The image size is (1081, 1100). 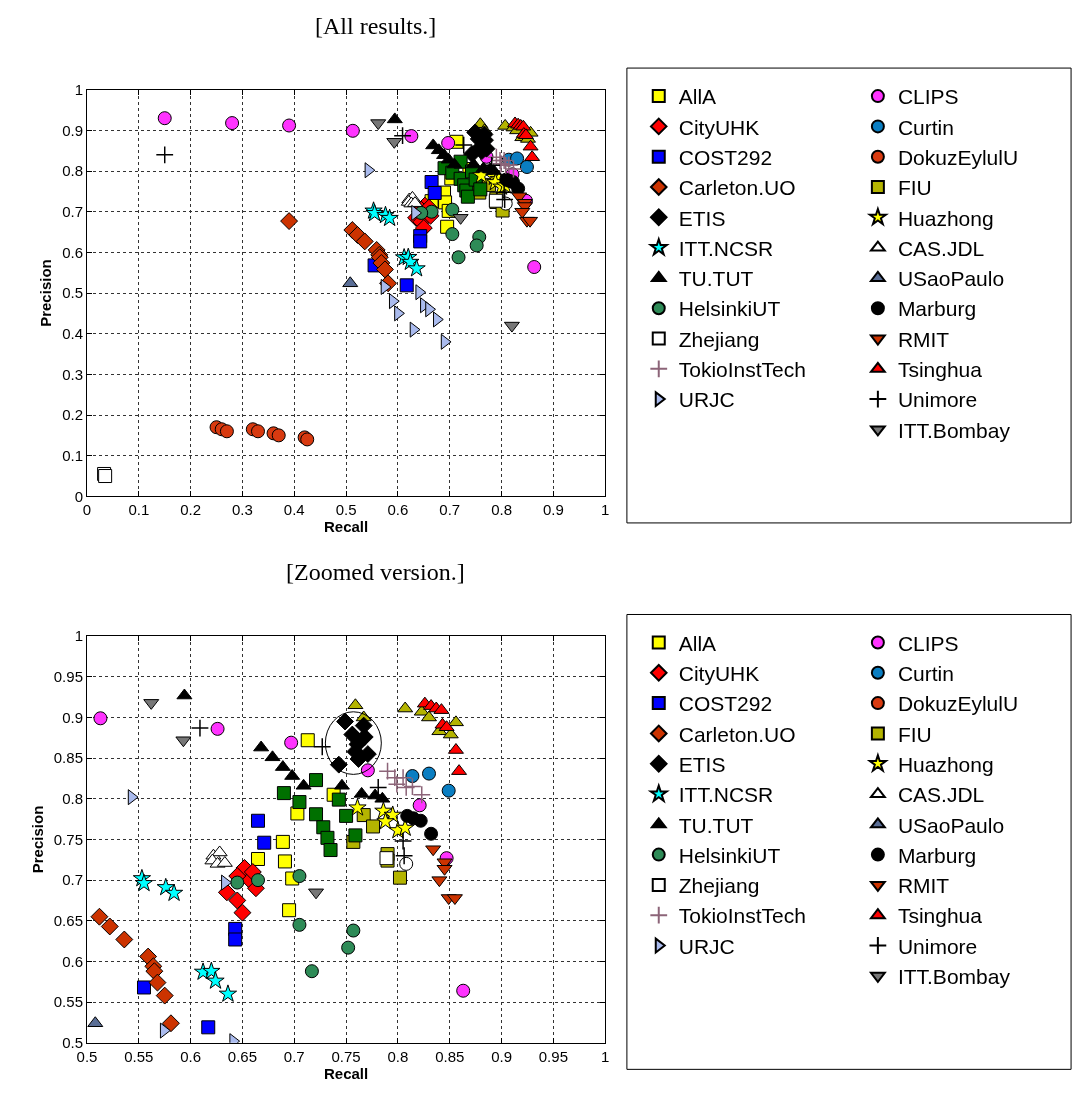 I want to click on chart-title: [Zoomed version.], so click(x=375, y=572).